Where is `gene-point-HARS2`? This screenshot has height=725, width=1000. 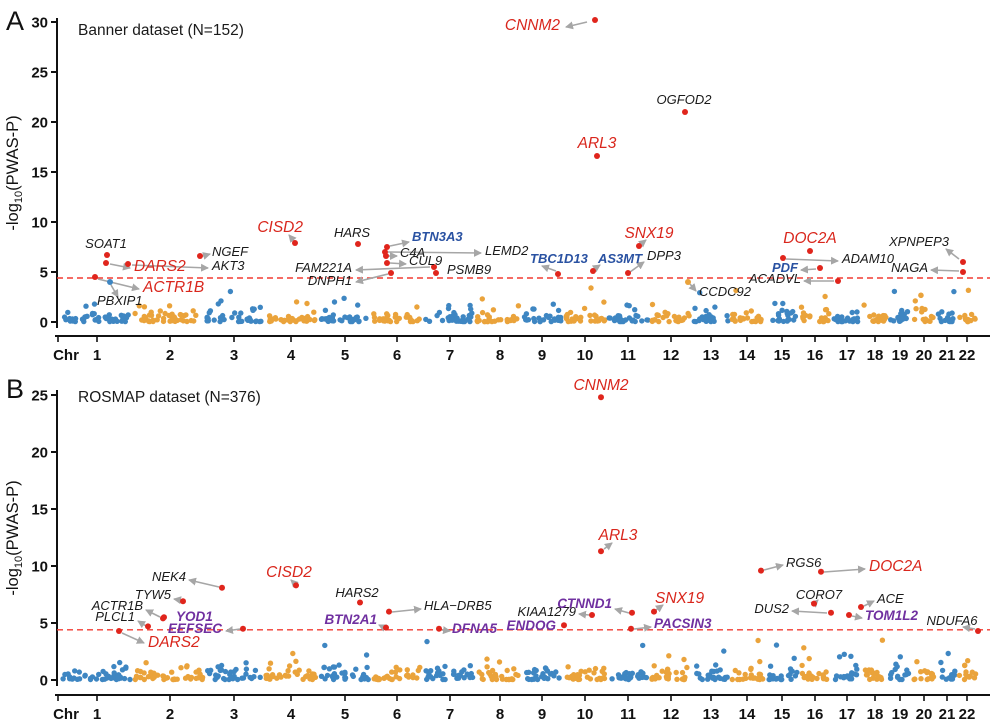
gene-point-HARS2 is located at coordinates (360, 602).